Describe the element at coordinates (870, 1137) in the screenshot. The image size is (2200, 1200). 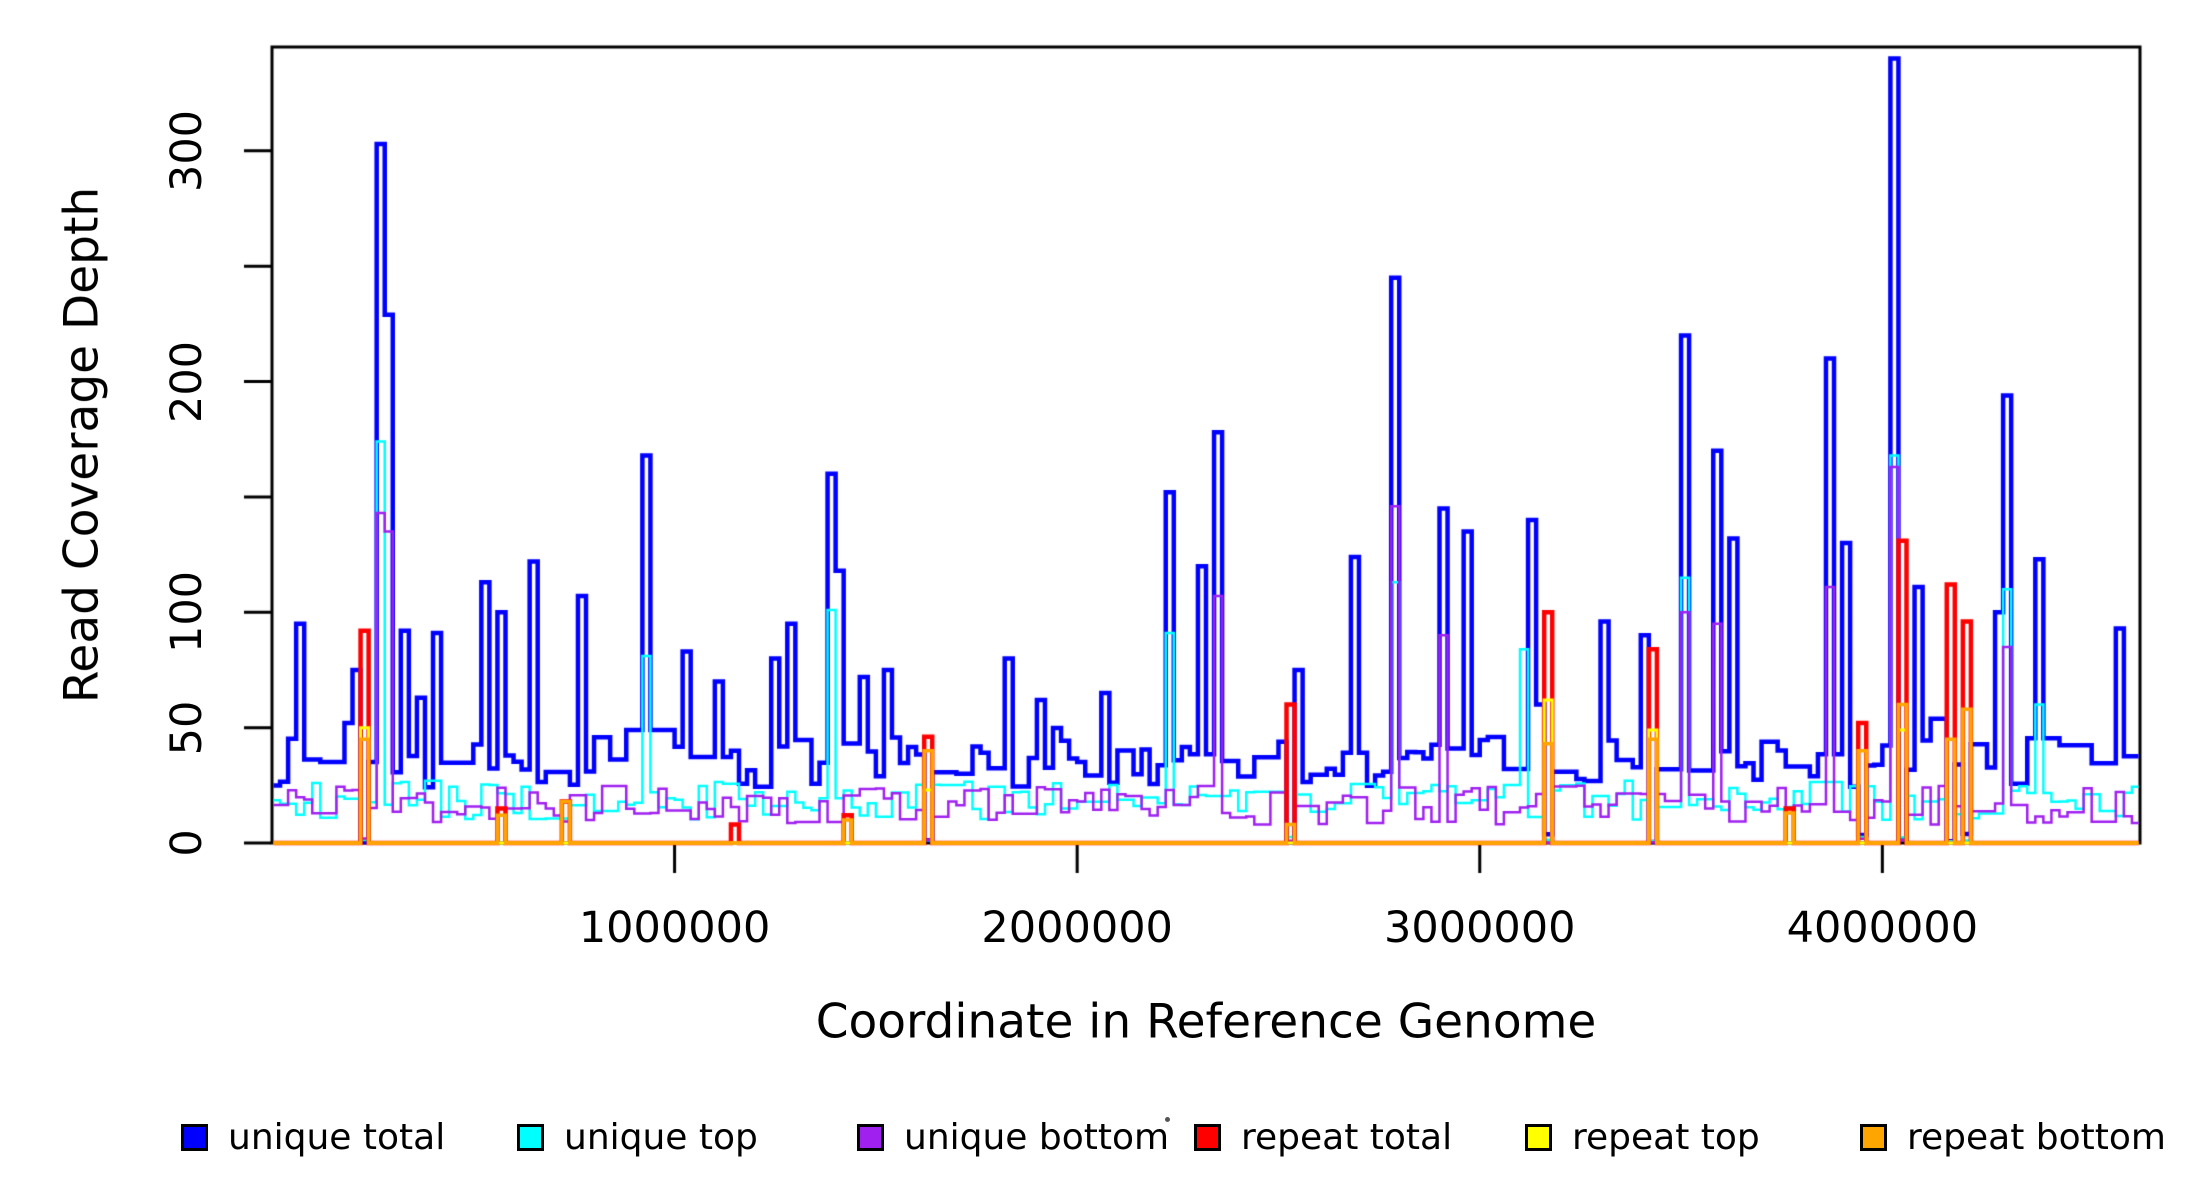
I see `legend-swatch-unique-bottom` at that location.